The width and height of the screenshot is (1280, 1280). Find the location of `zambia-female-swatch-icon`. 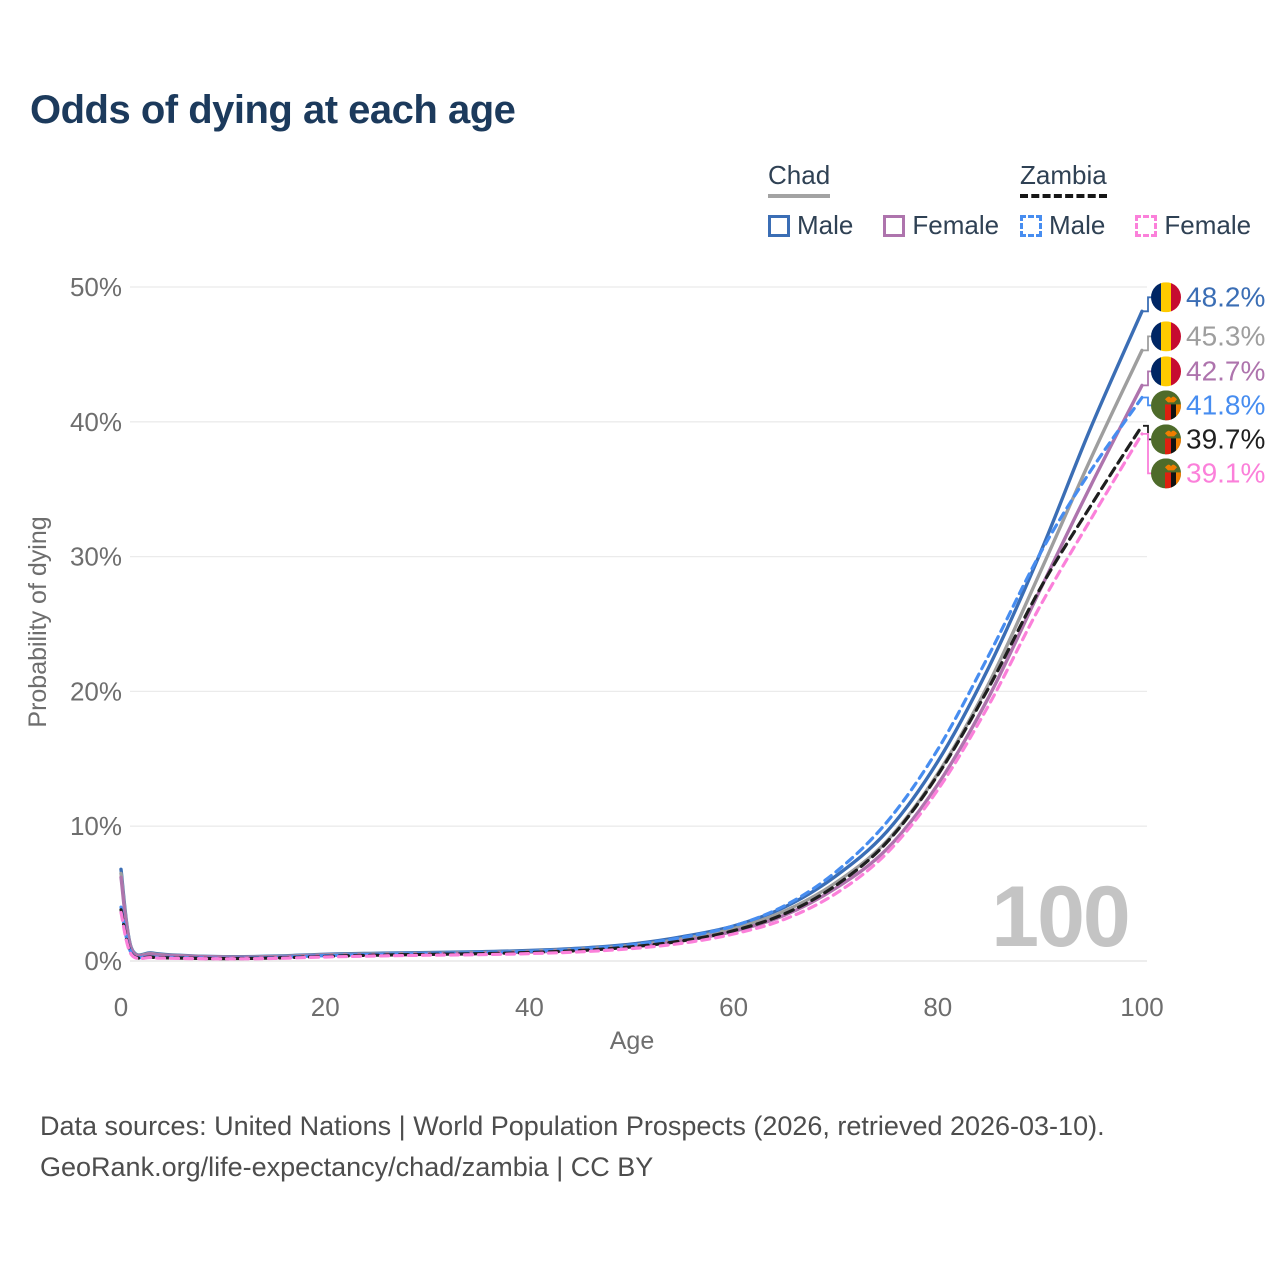

zambia-female-swatch-icon is located at coordinates (1146, 225).